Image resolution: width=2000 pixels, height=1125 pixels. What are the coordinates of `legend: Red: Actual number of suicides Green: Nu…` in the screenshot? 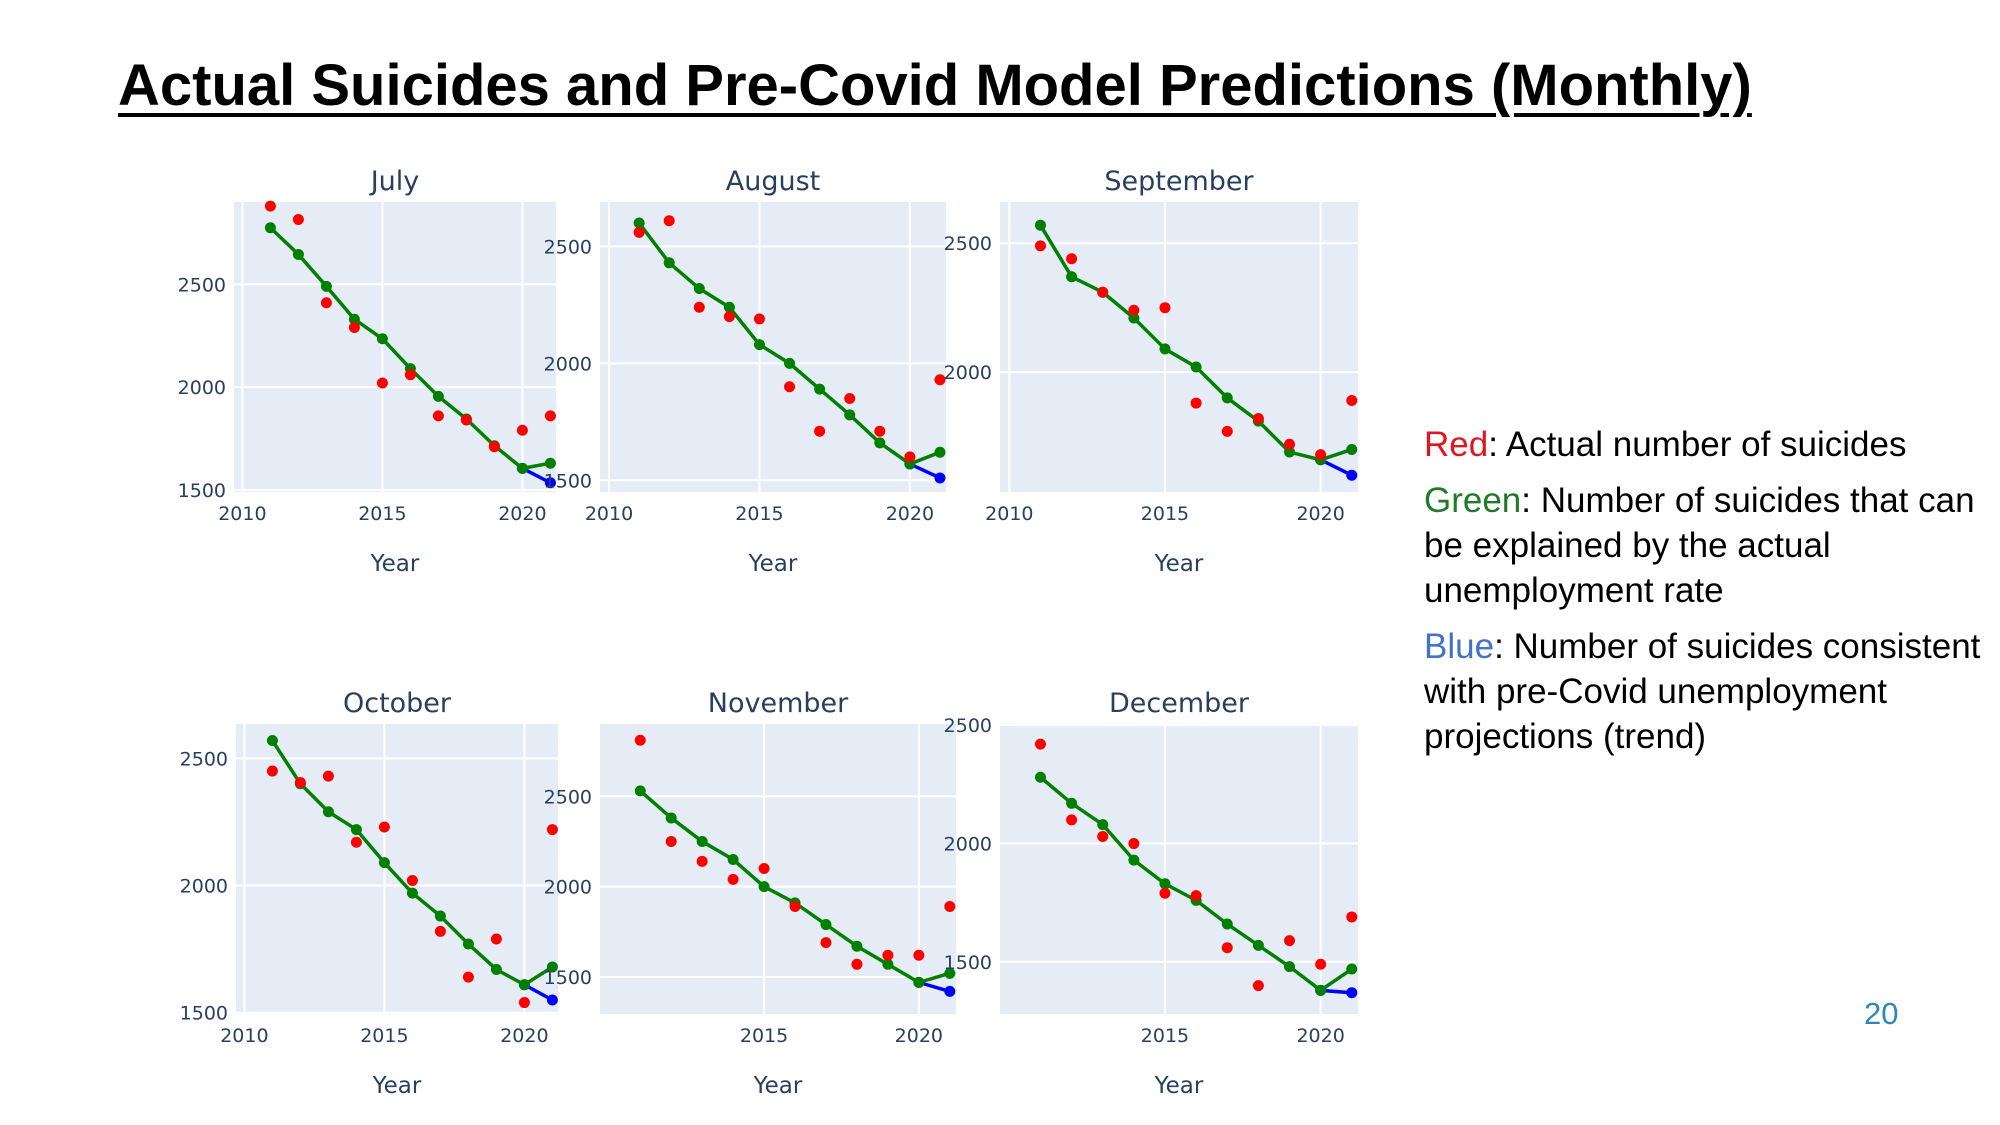 It's located at (1709, 596).